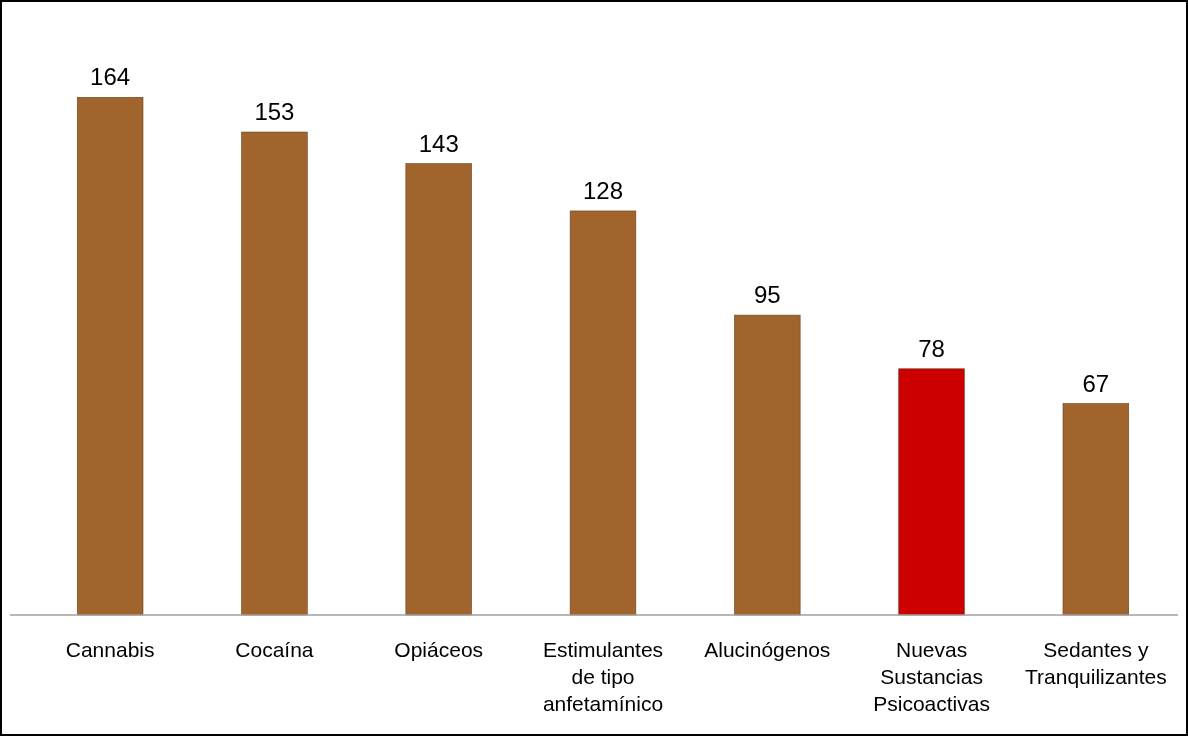  What do you see at coordinates (438, 143) in the screenshot?
I see `data-label: 143` at bounding box center [438, 143].